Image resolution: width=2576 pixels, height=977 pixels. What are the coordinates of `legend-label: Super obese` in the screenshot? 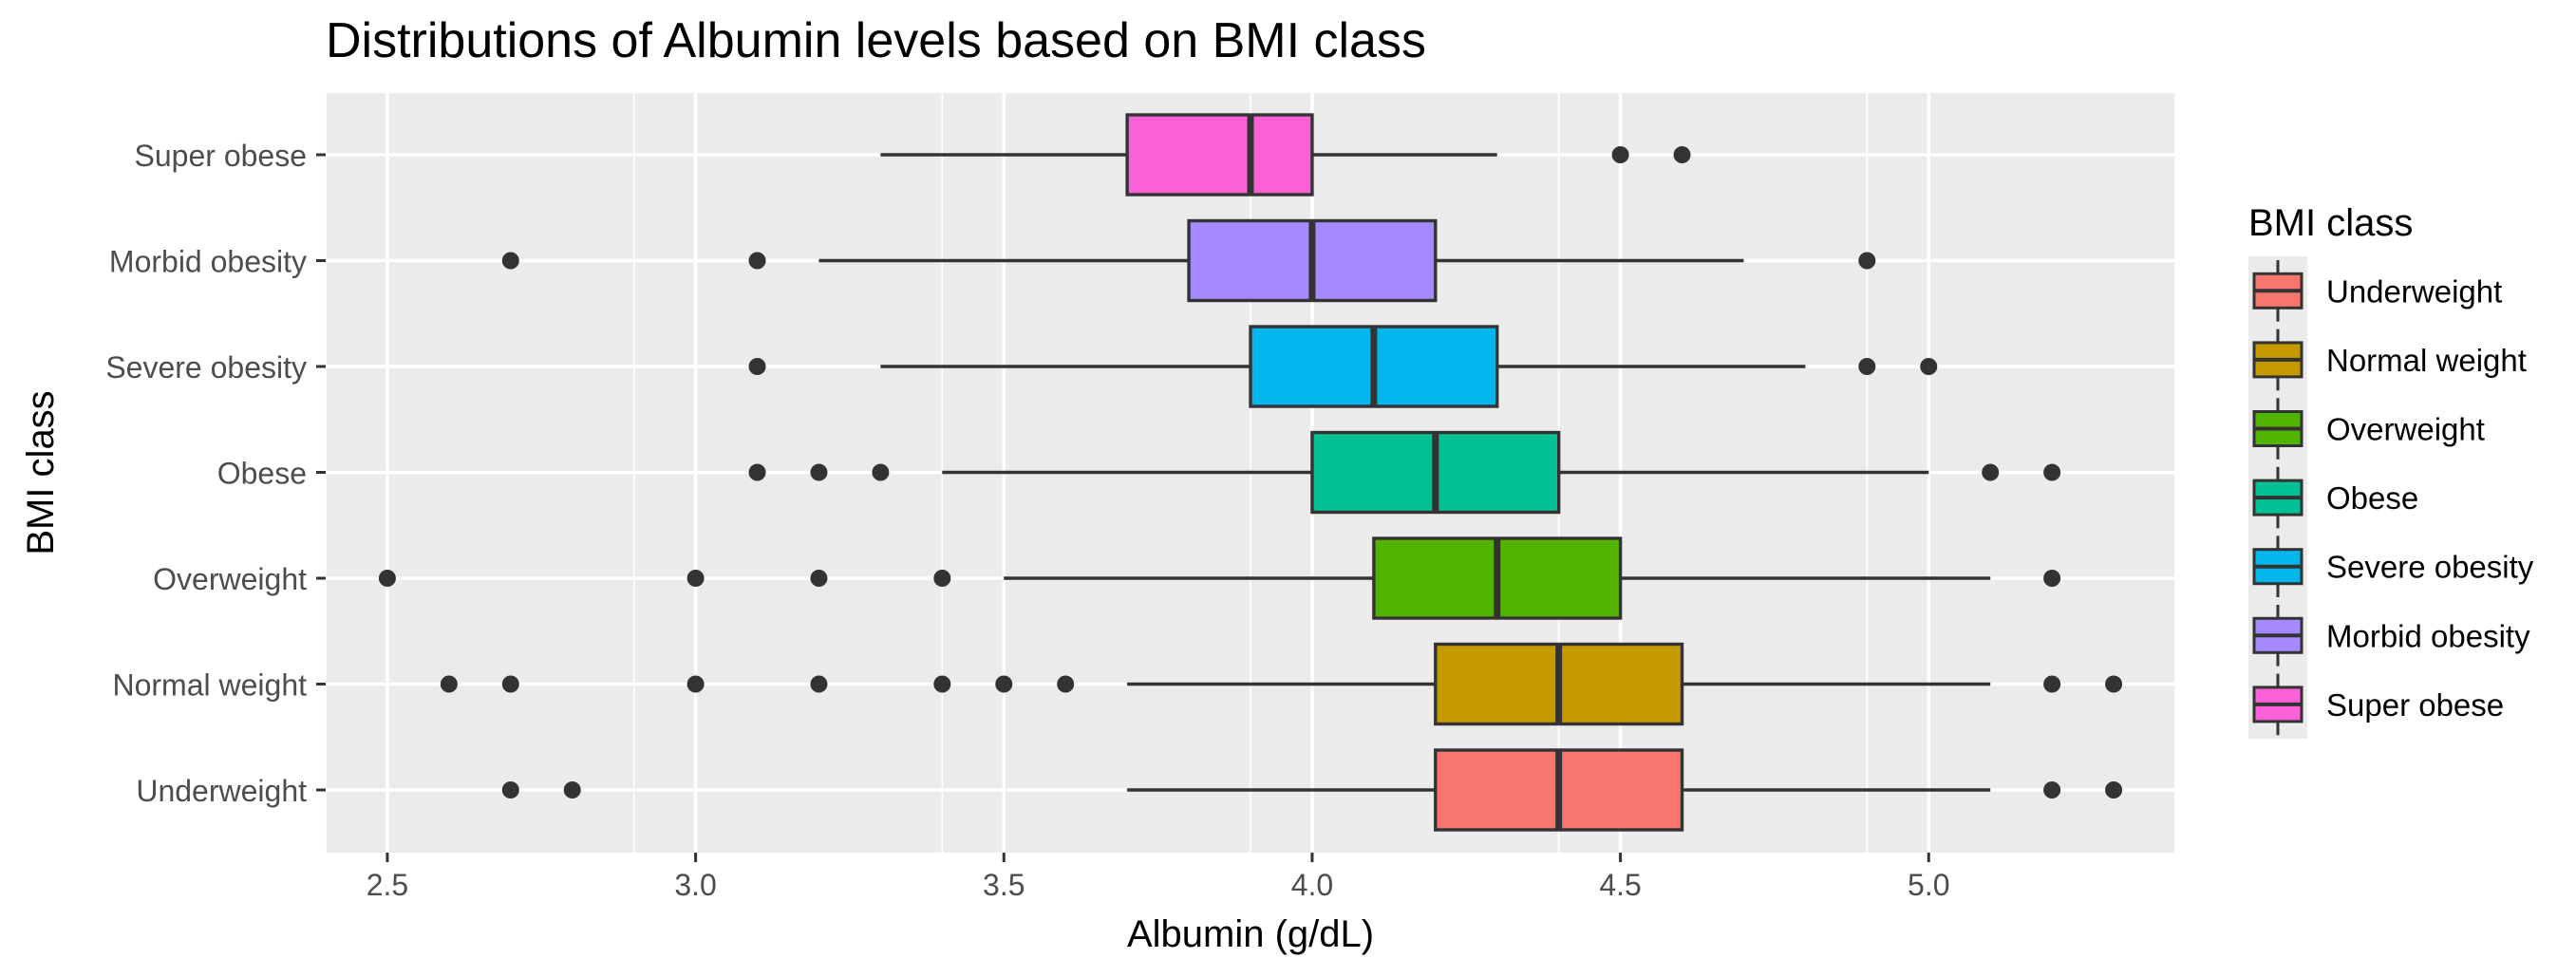 It's located at (2415, 705).